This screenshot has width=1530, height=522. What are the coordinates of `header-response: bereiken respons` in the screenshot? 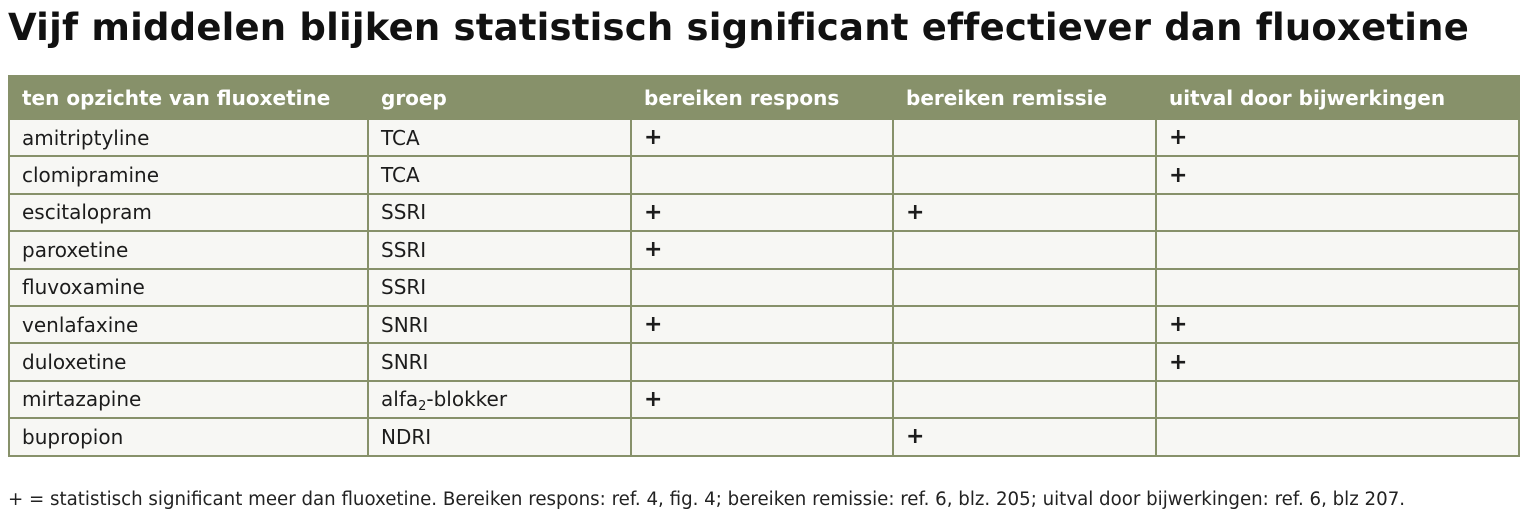 It's located at (762, 97).